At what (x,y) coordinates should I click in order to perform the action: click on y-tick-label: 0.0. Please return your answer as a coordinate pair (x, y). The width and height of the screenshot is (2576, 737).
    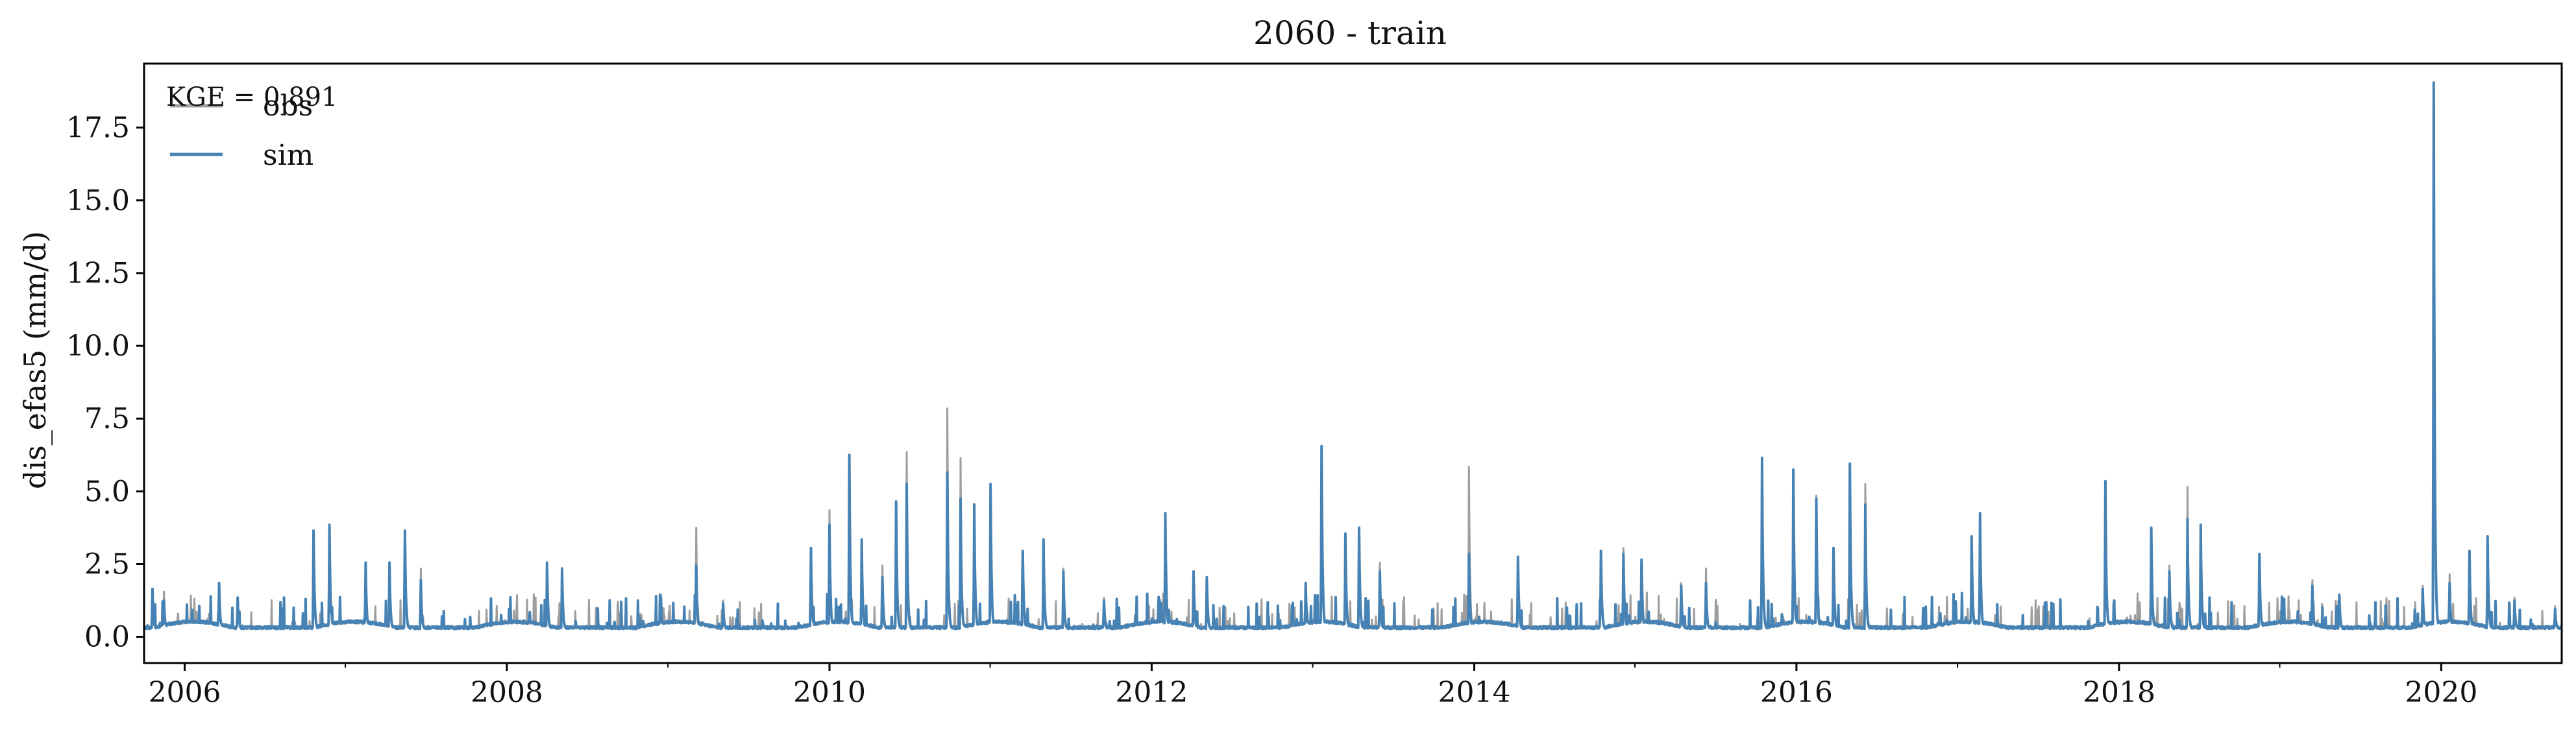
    Looking at the image, I should click on (107, 638).